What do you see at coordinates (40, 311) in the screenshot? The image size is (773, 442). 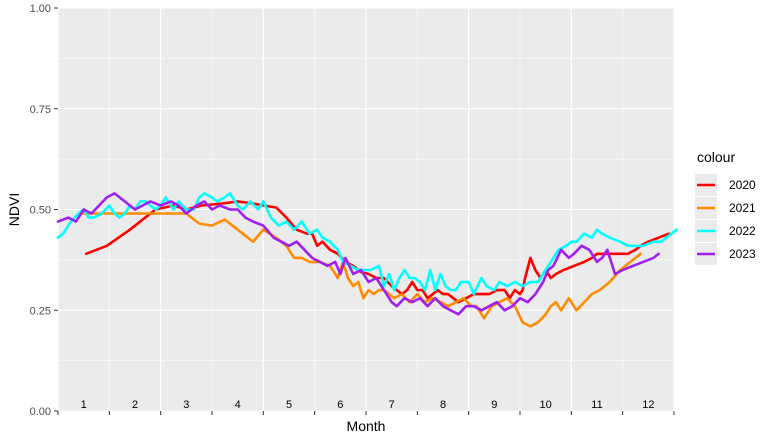 I see `y-tick-label: 0.25` at bounding box center [40, 311].